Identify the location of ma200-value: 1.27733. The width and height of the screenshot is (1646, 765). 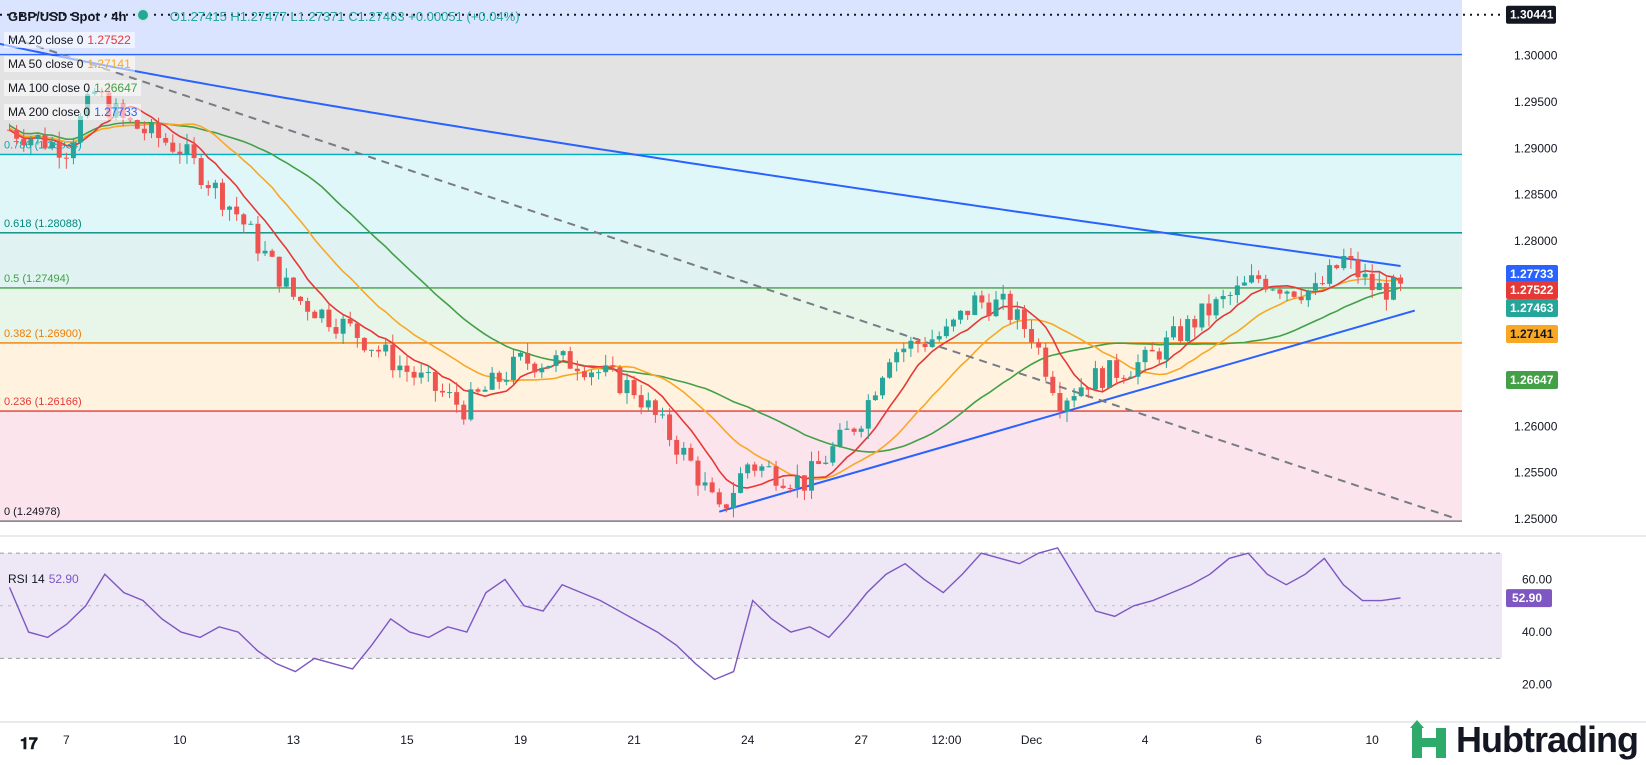
(116, 112).